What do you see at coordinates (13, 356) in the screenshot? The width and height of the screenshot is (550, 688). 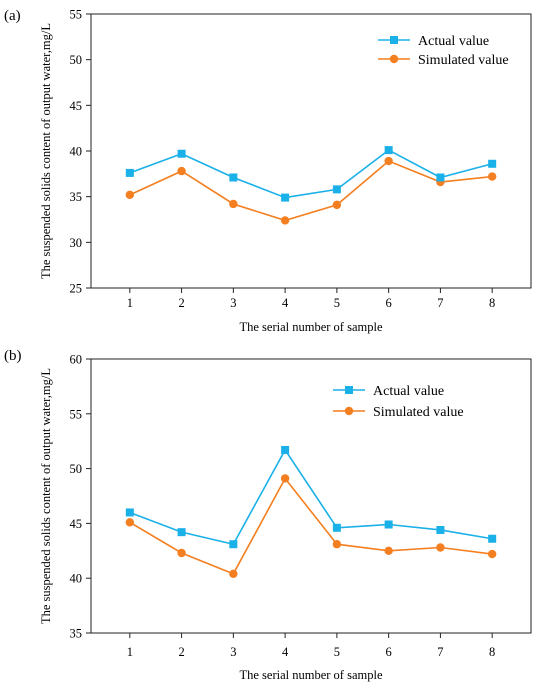 I see `panel-label: (b)` at bounding box center [13, 356].